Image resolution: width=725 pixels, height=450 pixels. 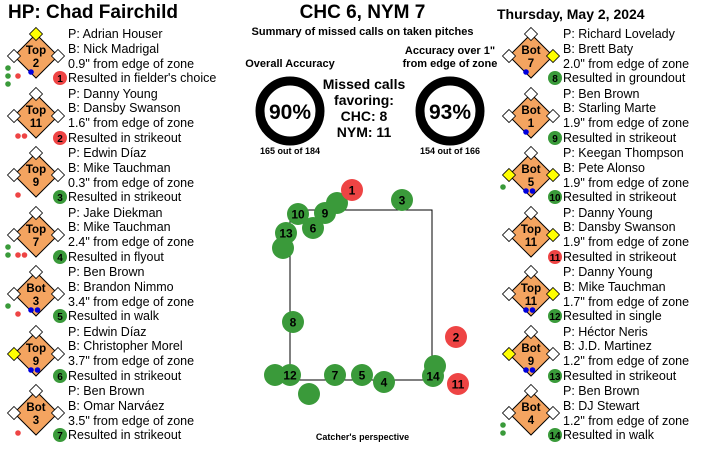 What do you see at coordinates (402, 201) in the screenshot?
I see `pitch-label: 3` at bounding box center [402, 201].